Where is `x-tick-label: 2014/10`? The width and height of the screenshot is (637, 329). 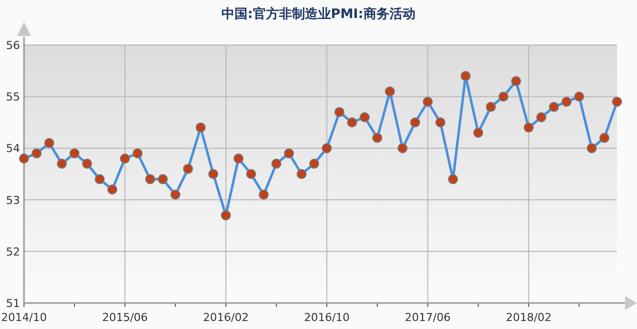 x-tick-label: 2014/10 is located at coordinates (24, 317).